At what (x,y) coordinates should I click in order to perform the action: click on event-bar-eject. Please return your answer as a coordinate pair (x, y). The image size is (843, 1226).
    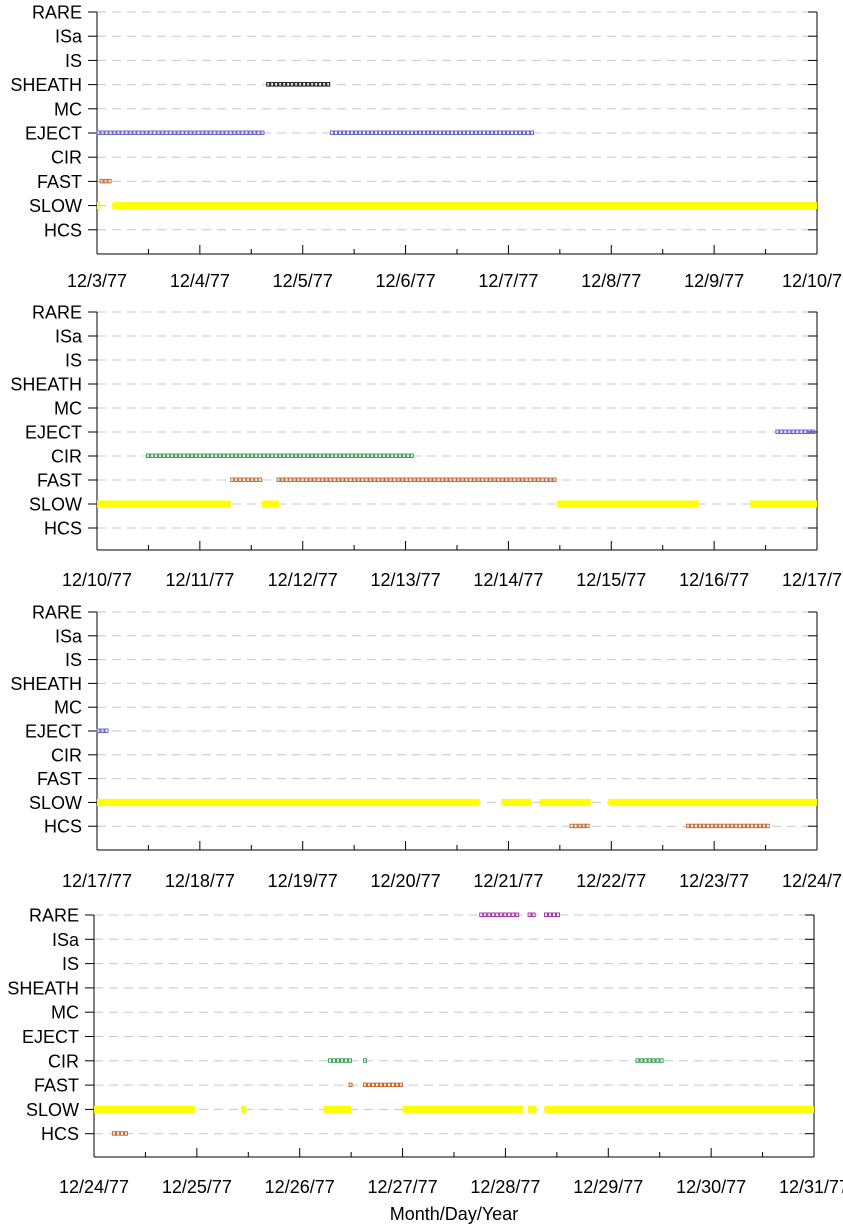
    Looking at the image, I should click on (102, 730).